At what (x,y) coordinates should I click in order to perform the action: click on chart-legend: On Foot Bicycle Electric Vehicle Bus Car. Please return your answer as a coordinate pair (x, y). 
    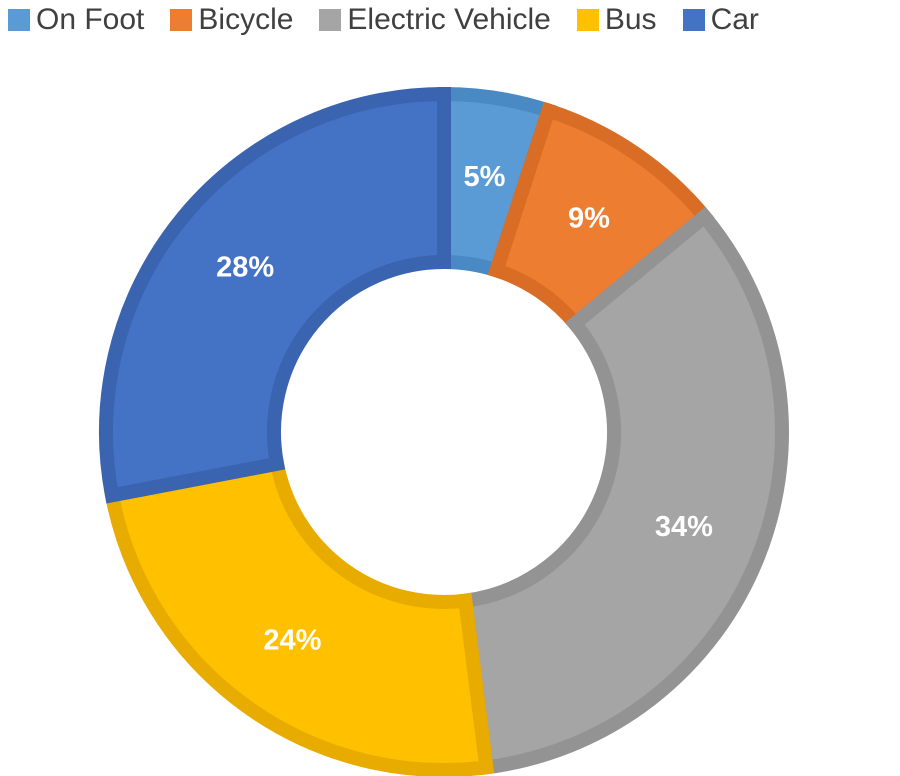
    Looking at the image, I should click on (450, 20).